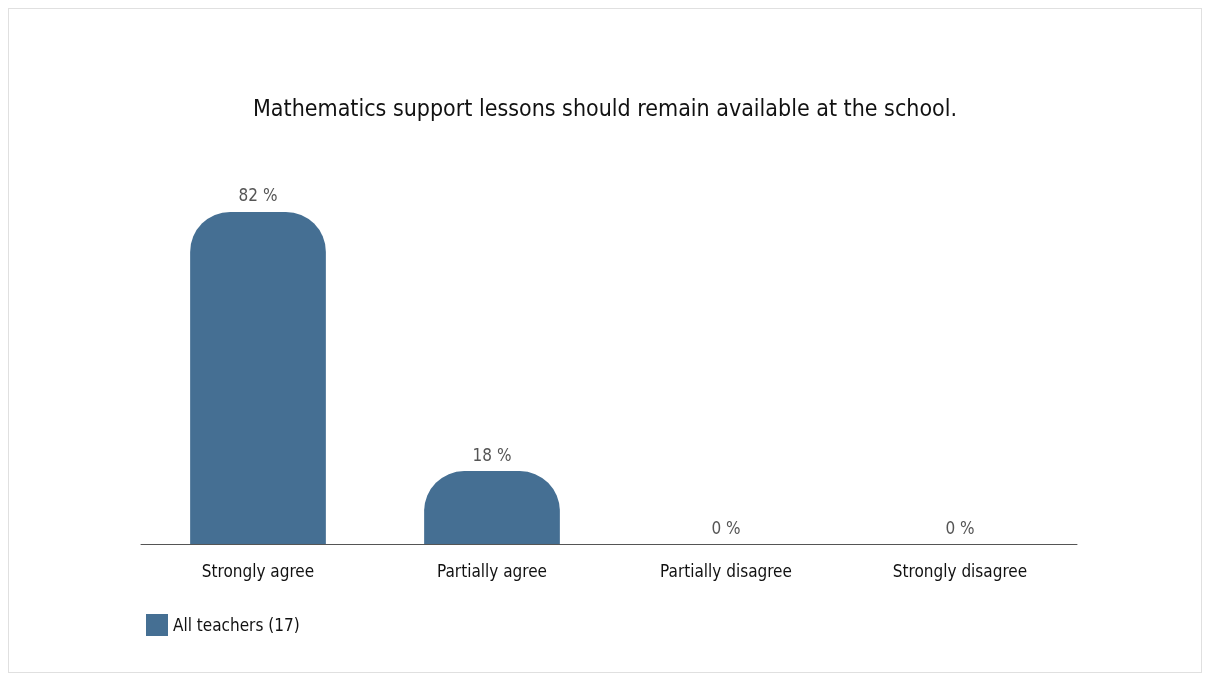 Image resolution: width=1210 pixels, height=681 pixels. What do you see at coordinates (258, 195) in the screenshot?
I see `data-label: 82 %` at bounding box center [258, 195].